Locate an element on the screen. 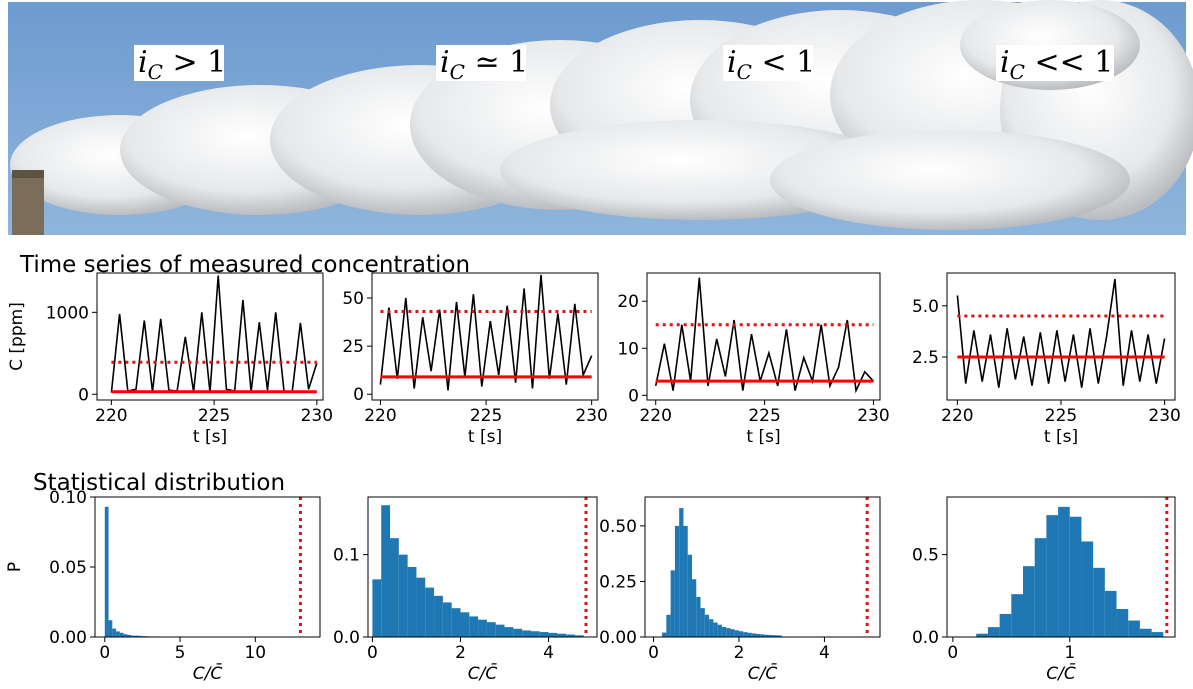 This screenshot has width=1193, height=689. panel: 220 225 230 0 10 20 t [s] is located at coordinates (753, 359).